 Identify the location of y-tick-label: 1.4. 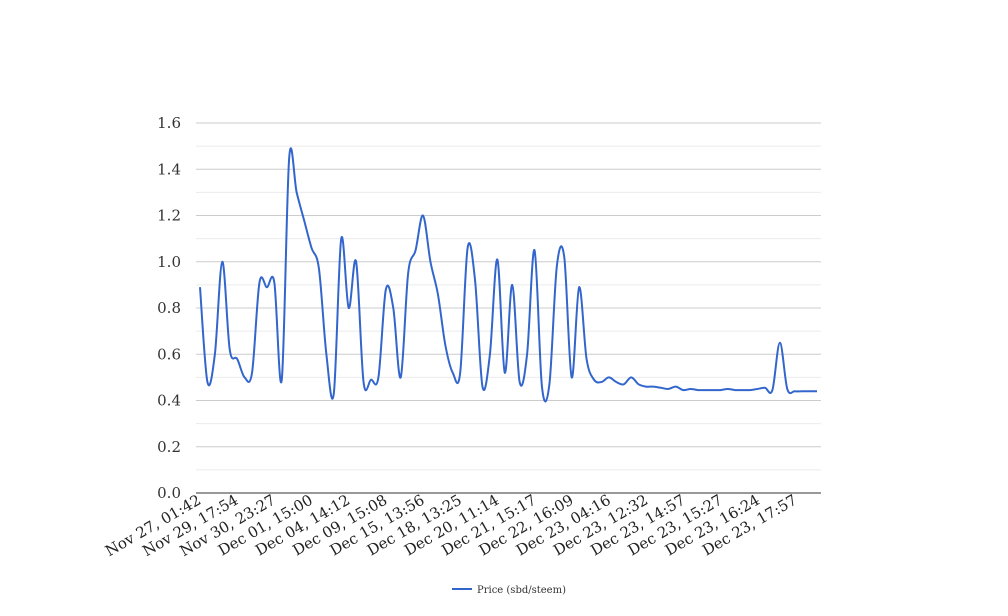
(169, 169).